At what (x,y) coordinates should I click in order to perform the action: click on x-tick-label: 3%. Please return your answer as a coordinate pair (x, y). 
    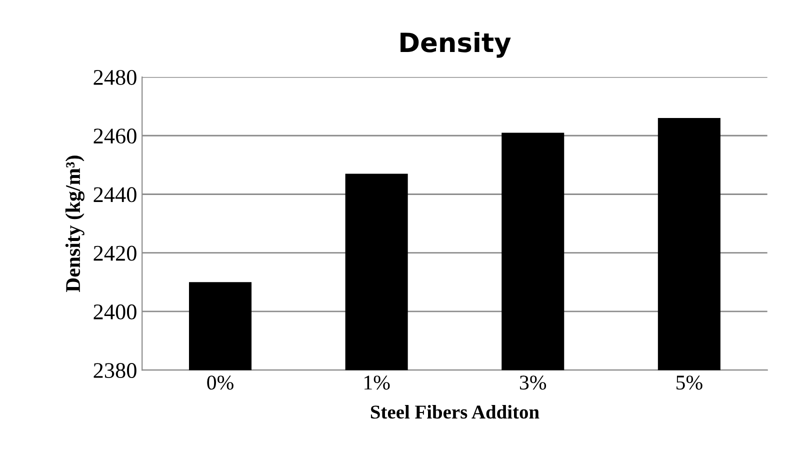
    Looking at the image, I should click on (533, 383).